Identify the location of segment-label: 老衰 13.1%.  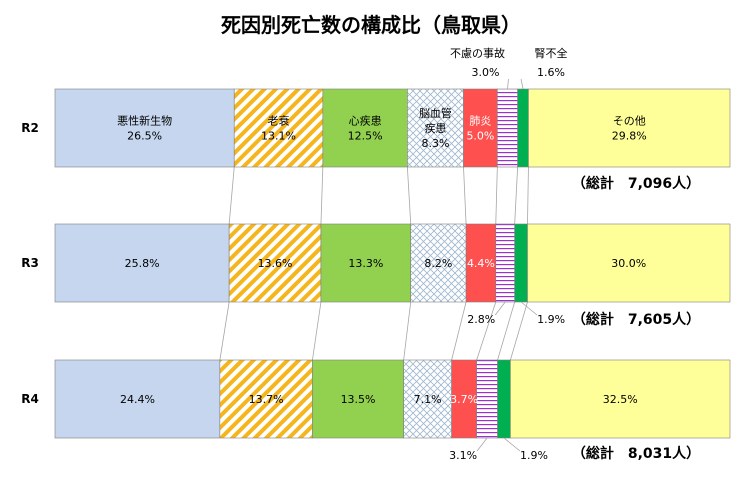
(278, 128).